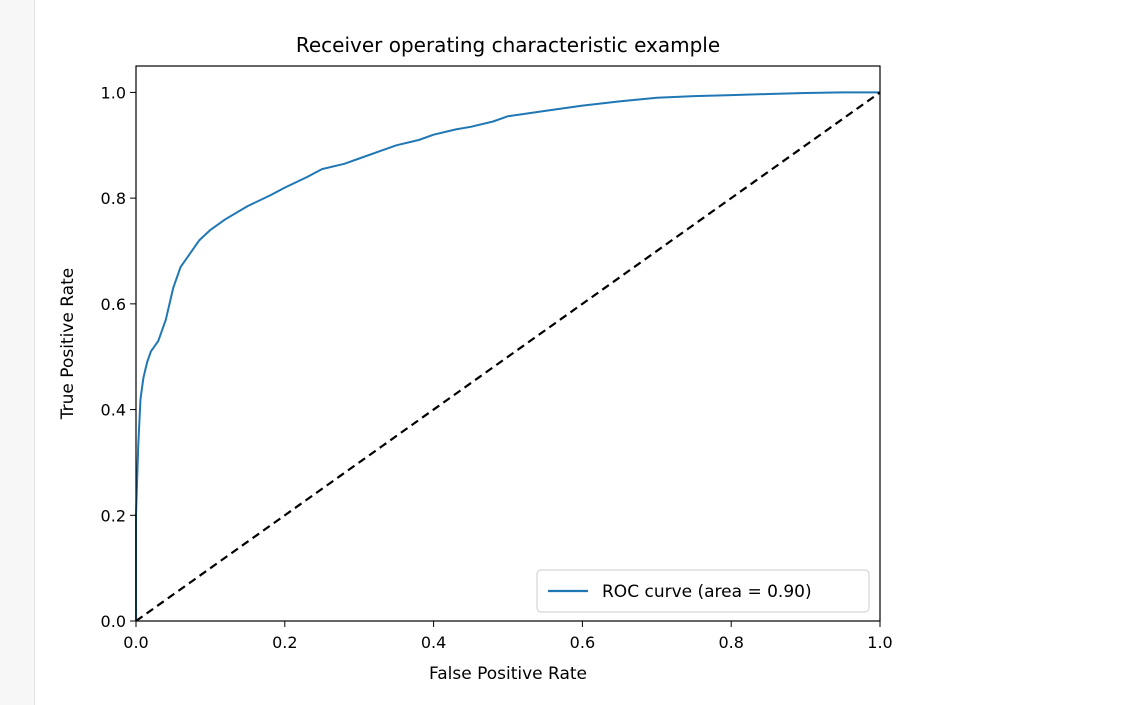  Describe the element at coordinates (879, 642) in the screenshot. I see `x-tick-label: 1.0` at that location.